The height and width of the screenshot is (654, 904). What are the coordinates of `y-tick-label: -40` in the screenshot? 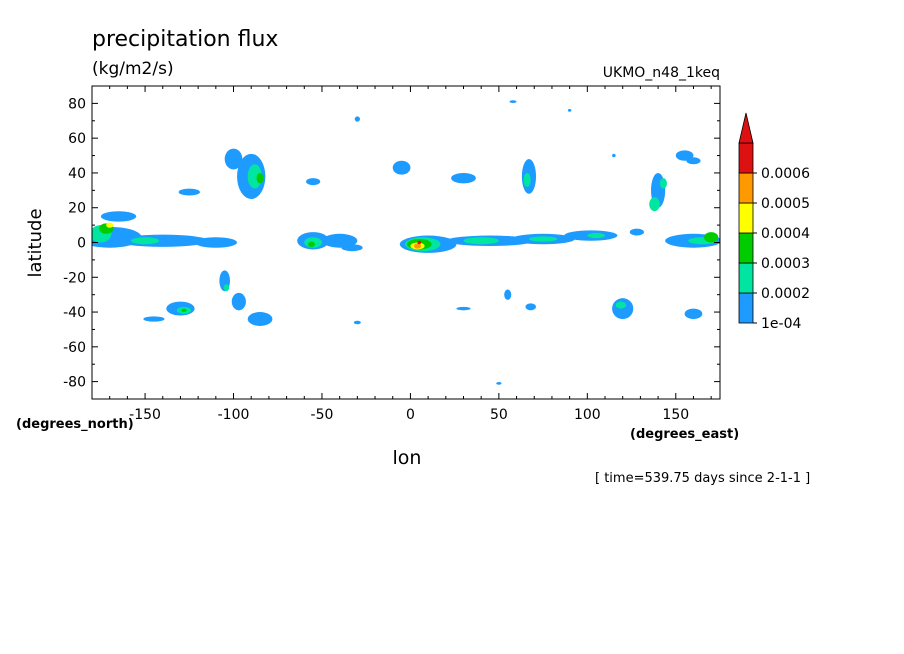 It's located at (74, 313).